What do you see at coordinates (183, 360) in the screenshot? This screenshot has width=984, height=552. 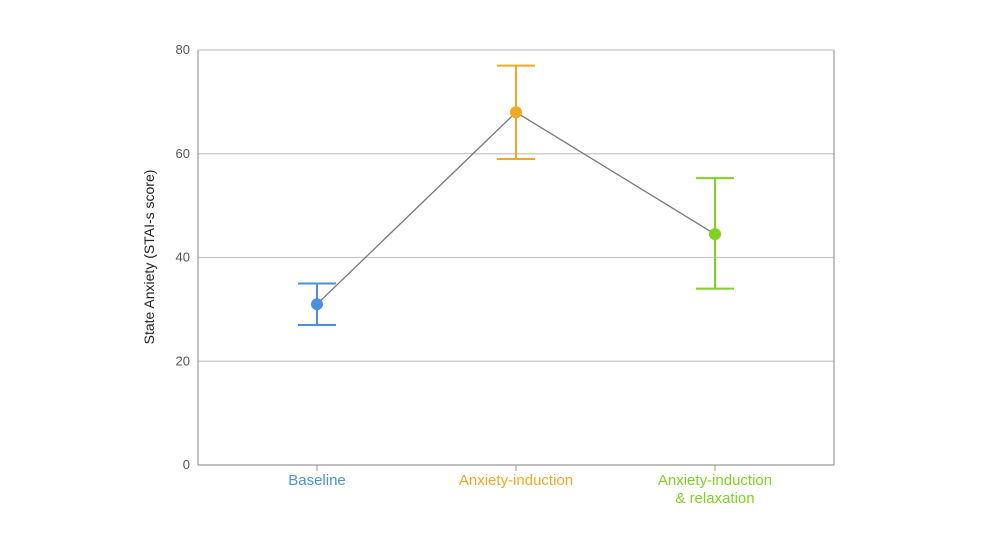 I see `y-tick-label: 20` at bounding box center [183, 360].